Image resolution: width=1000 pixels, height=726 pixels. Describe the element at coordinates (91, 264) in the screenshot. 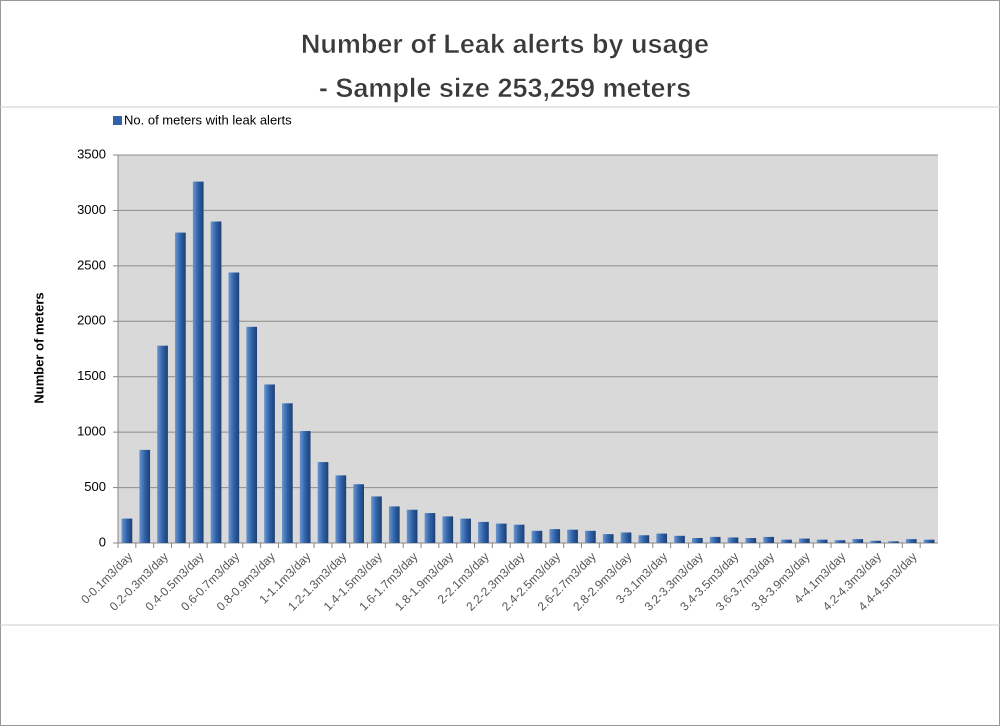

I see `y-tick-label: 2500` at that location.